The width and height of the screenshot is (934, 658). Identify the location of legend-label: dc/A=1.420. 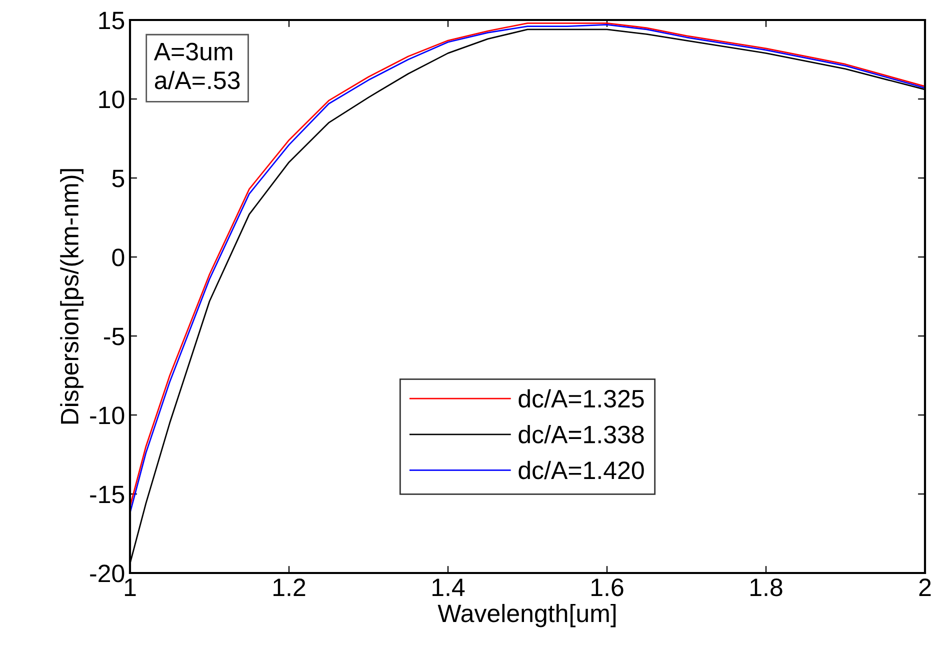
(581, 470).